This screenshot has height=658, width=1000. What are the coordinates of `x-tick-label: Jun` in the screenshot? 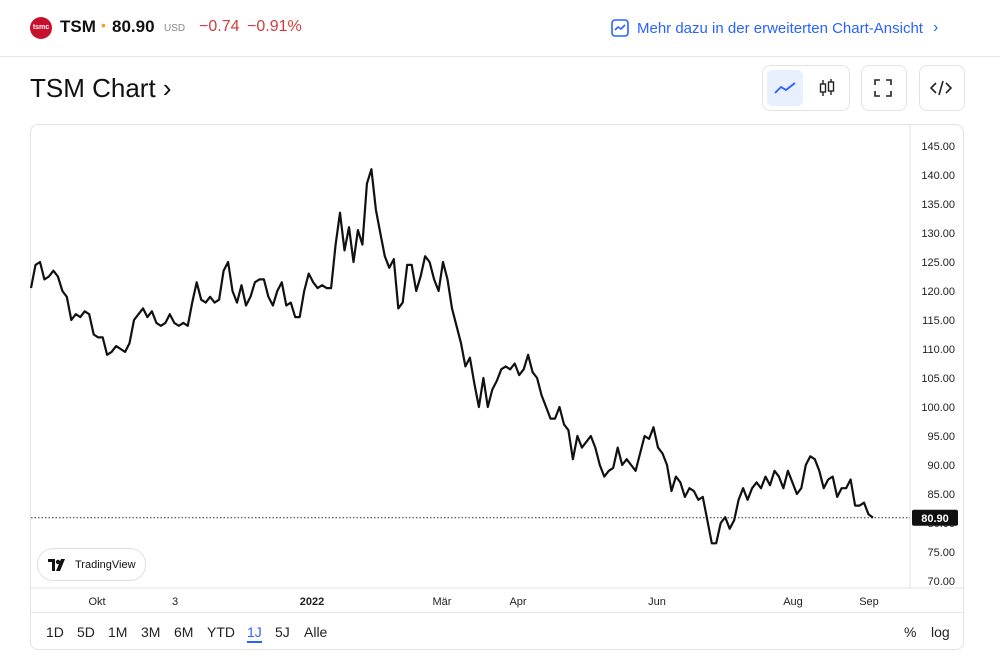 It's located at (657, 602).